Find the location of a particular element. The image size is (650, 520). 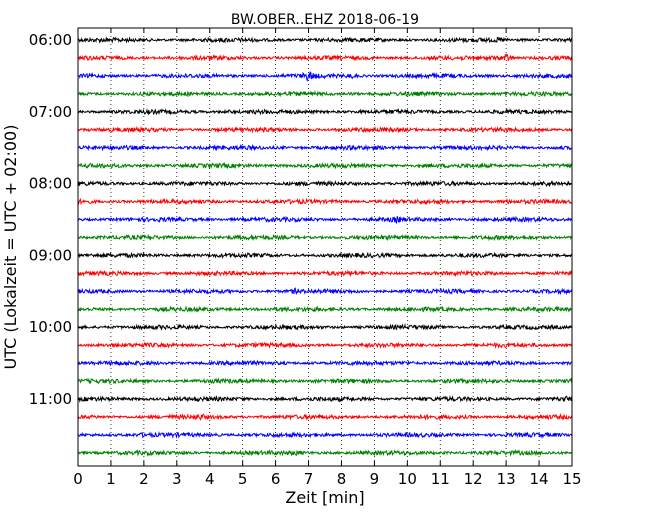

y-tick-label: 07:00 is located at coordinates (50, 112).